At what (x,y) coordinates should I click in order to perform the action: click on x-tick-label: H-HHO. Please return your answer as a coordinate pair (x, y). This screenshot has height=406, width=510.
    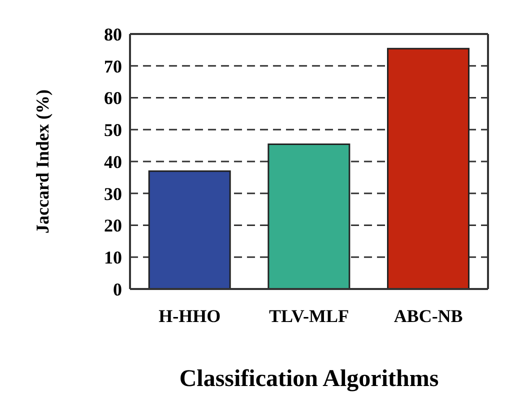
    Looking at the image, I should click on (189, 316).